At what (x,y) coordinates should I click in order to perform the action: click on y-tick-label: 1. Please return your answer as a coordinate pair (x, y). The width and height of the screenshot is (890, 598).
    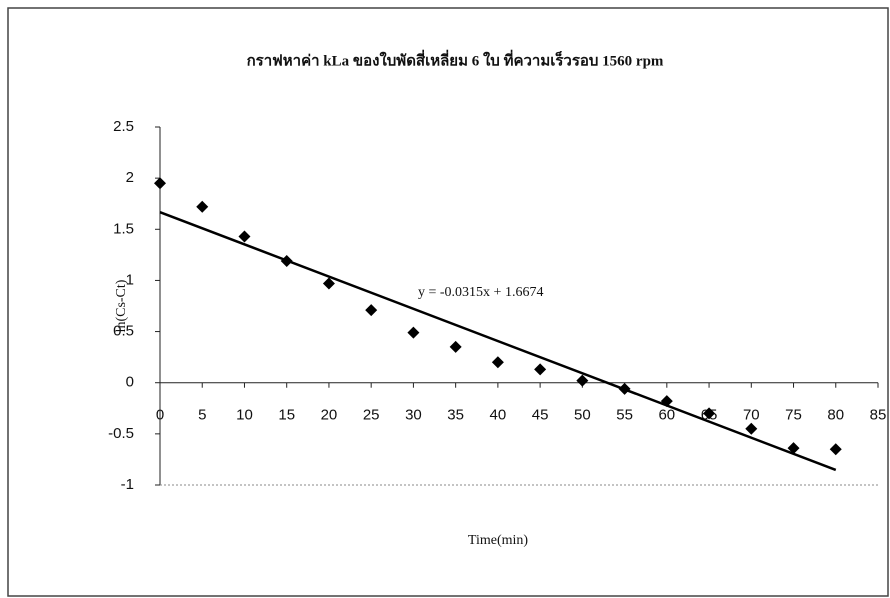
    Looking at the image, I should click on (130, 279).